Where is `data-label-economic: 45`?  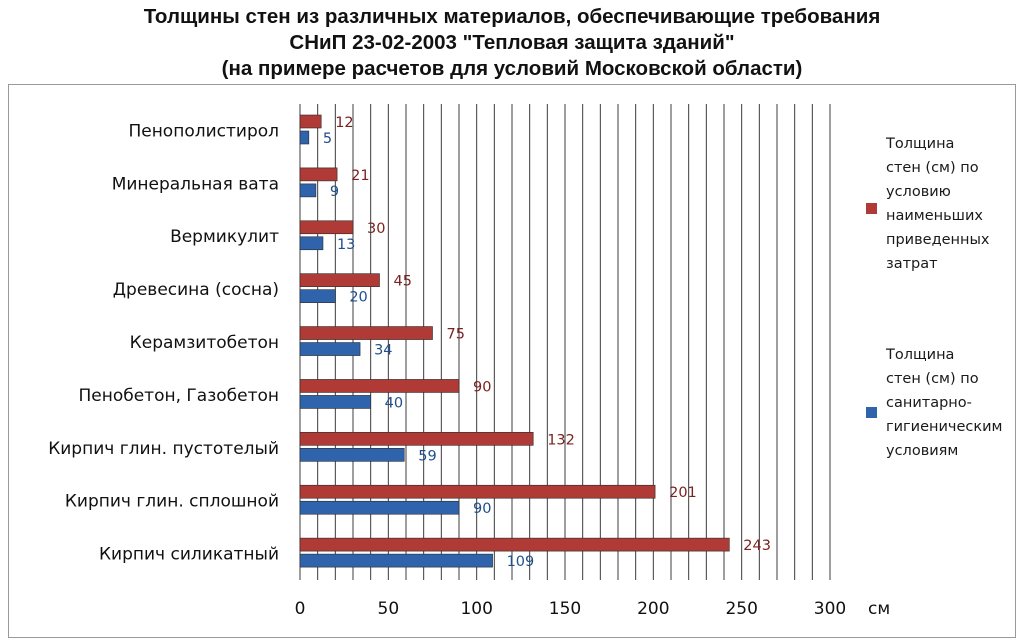 data-label-economic: 45 is located at coordinates (403, 282).